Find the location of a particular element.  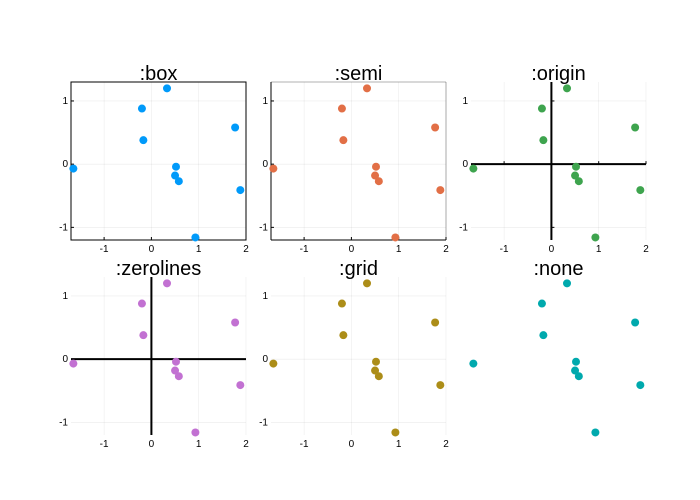

subplot-title: :box is located at coordinates (159, 74).